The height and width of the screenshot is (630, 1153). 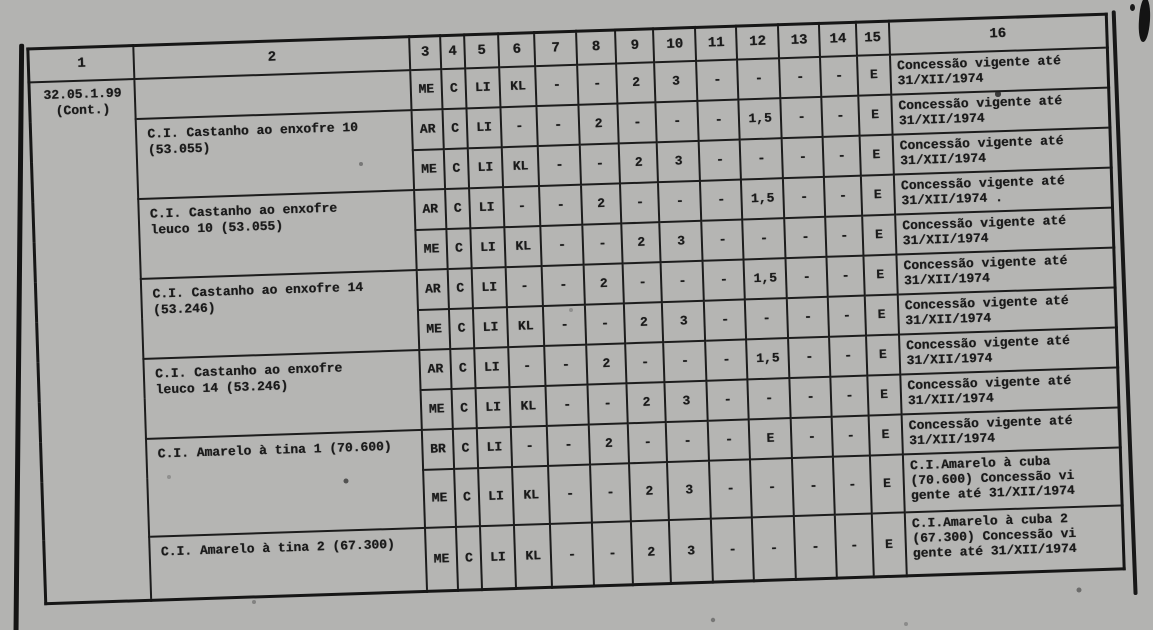 I want to click on value-cell: AR, so click(x=427, y=129).